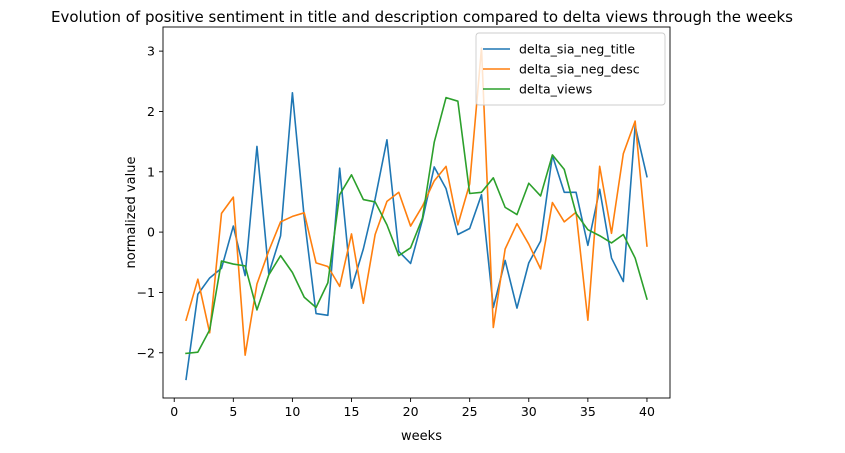 Image resolution: width=845 pixels, height=453 pixels. What do you see at coordinates (292, 411) in the screenshot?
I see `x-tick-label: 10` at bounding box center [292, 411].